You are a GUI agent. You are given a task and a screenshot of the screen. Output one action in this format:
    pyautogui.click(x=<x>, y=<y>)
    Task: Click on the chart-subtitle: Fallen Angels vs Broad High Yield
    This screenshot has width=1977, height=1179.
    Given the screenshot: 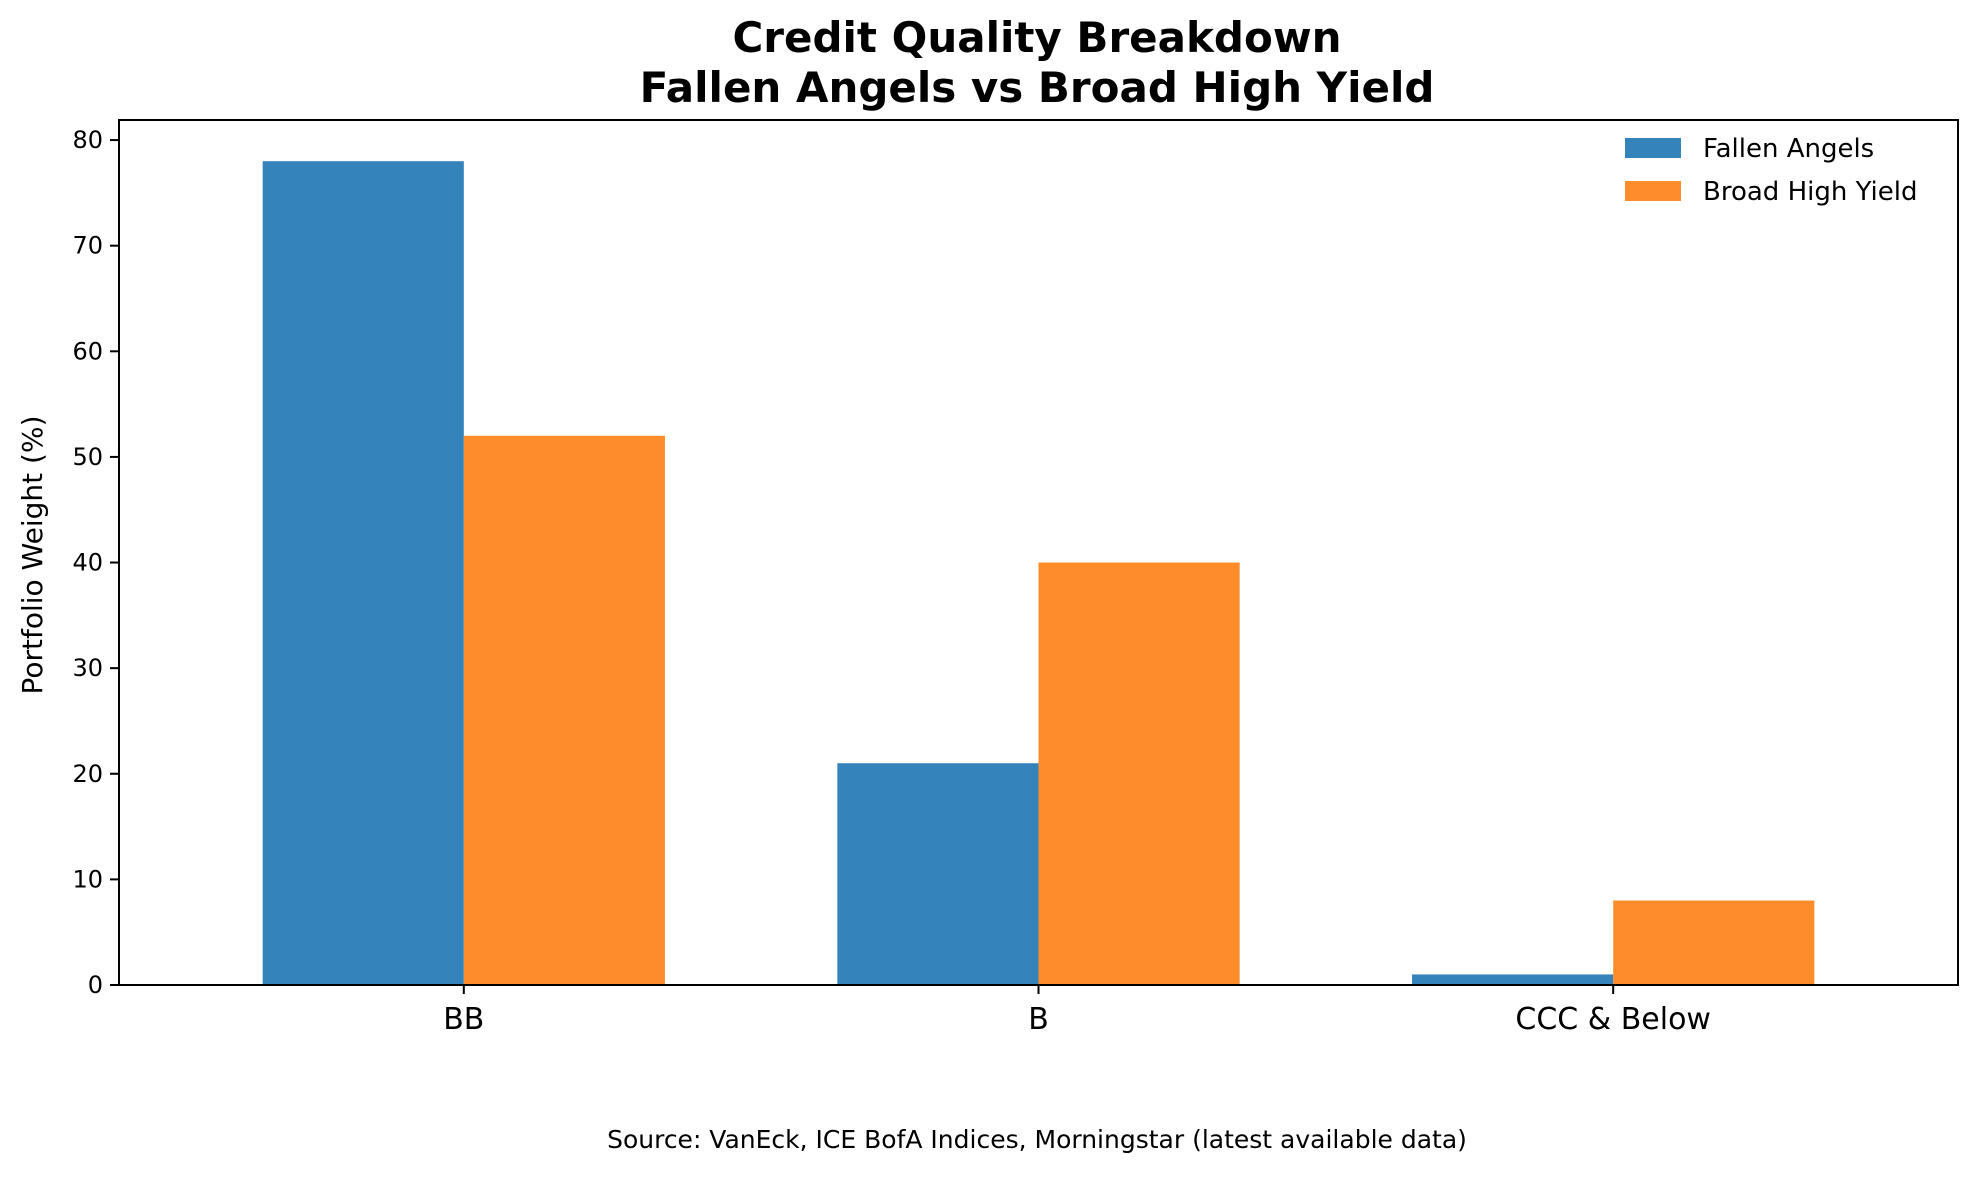 What is the action you would take?
    pyautogui.click(x=1037, y=87)
    